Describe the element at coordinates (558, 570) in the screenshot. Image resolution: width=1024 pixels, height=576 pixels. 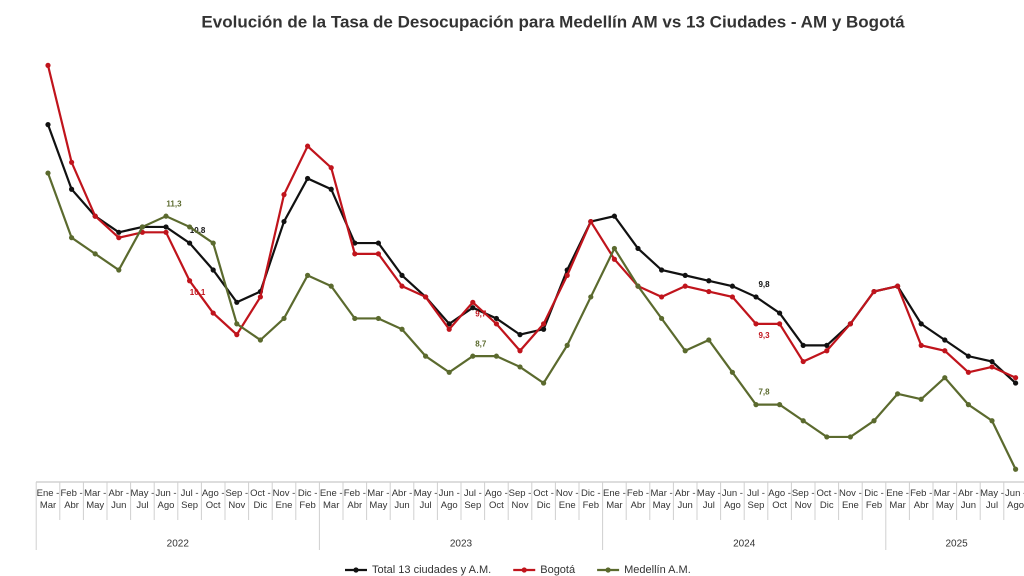
I see `legend-label: Bogotá` at that location.